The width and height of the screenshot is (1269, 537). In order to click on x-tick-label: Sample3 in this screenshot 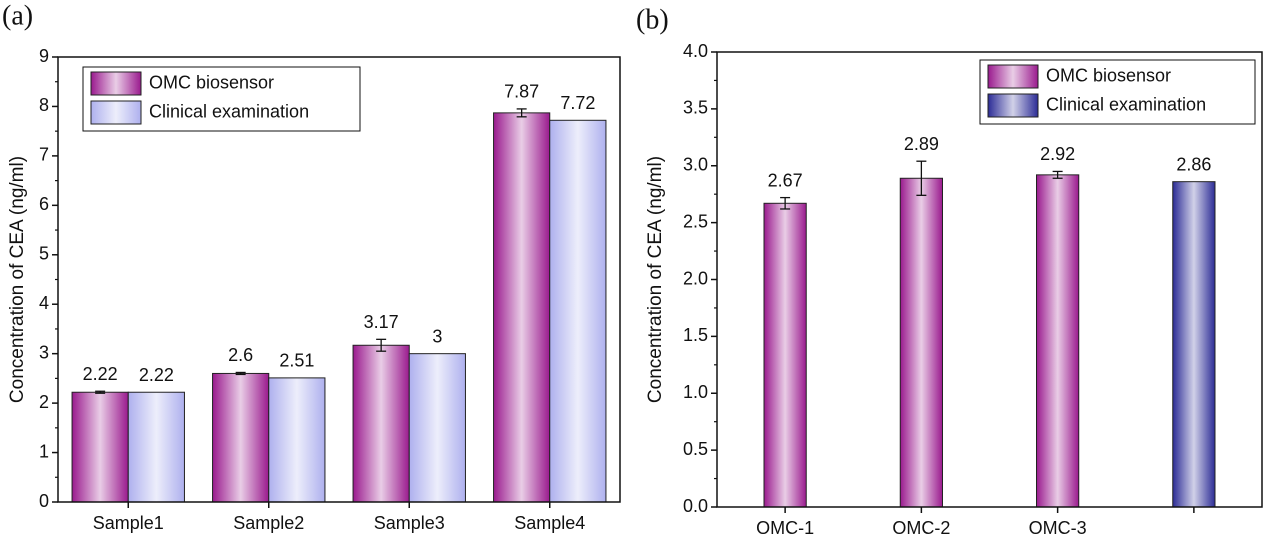, I will do `click(409, 523)`.